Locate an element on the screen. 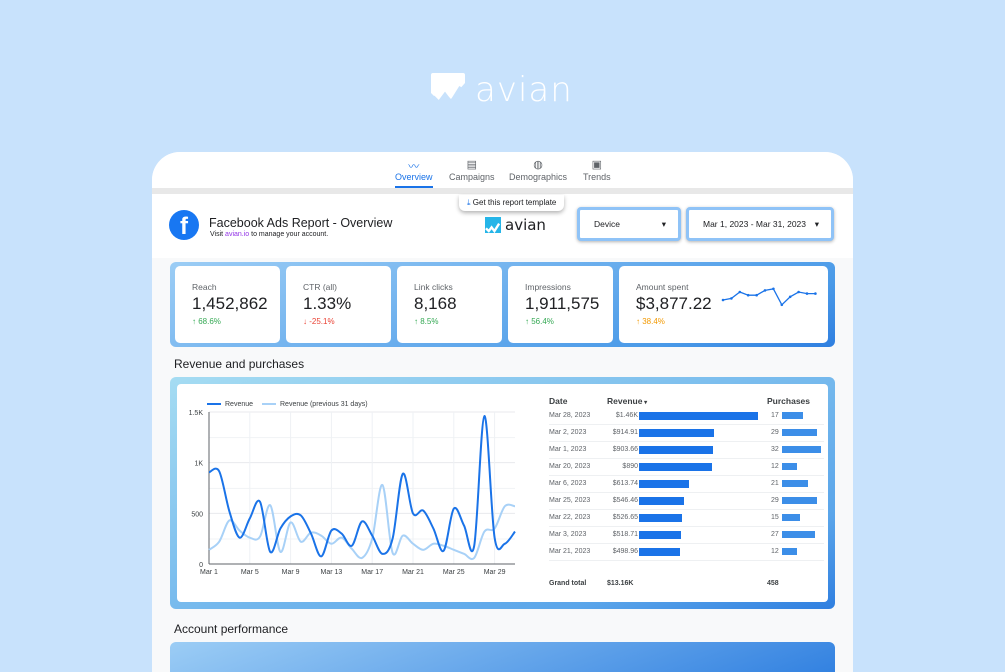 This screenshot has height=672, width=1005. subtitle: Visit avian.io to manage your account. is located at coordinates (269, 234).